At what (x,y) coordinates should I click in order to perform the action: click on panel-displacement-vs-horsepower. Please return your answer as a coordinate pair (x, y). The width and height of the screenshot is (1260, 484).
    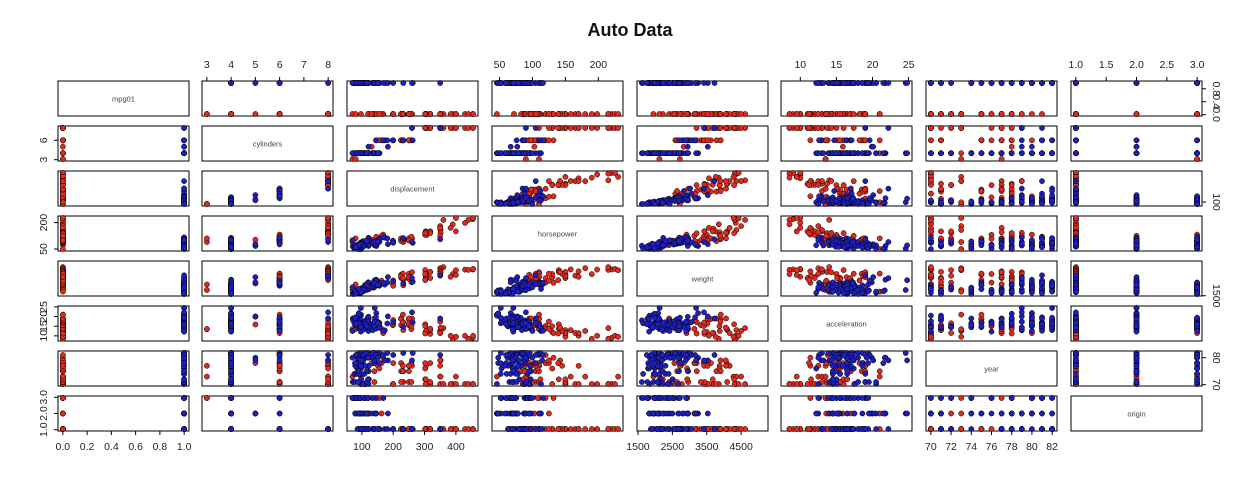
    Looking at the image, I should click on (557, 188).